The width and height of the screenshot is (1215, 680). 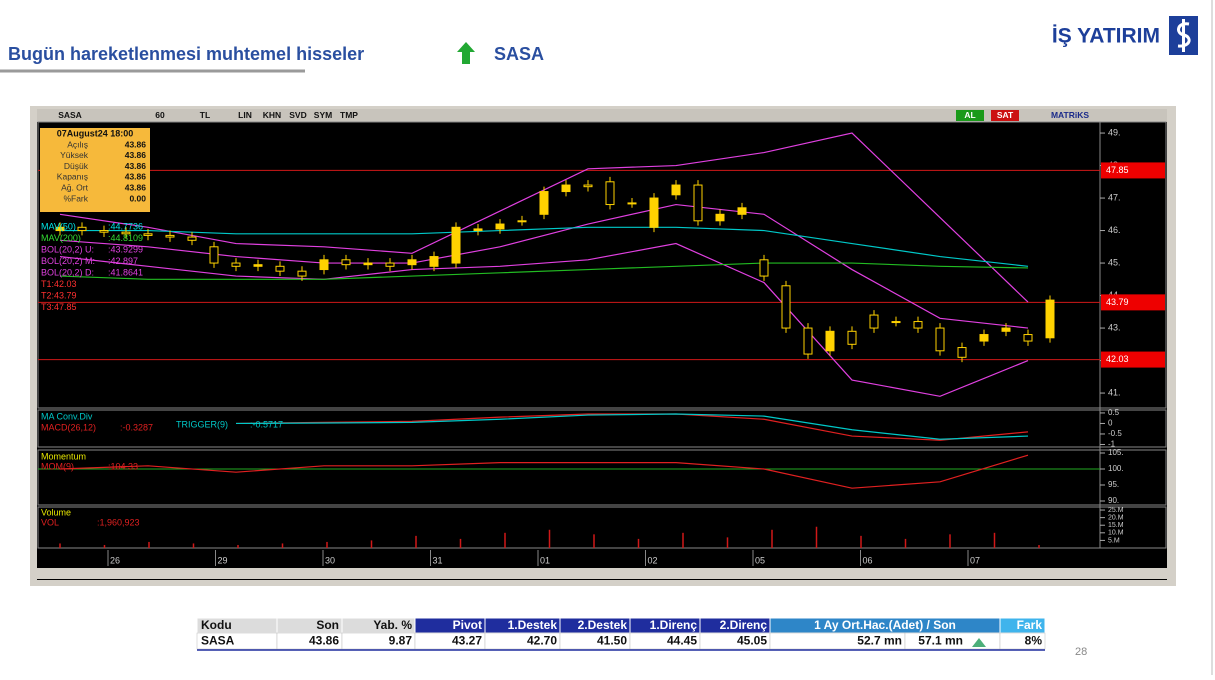 I want to click on date-label: 02, so click(x=653, y=560).